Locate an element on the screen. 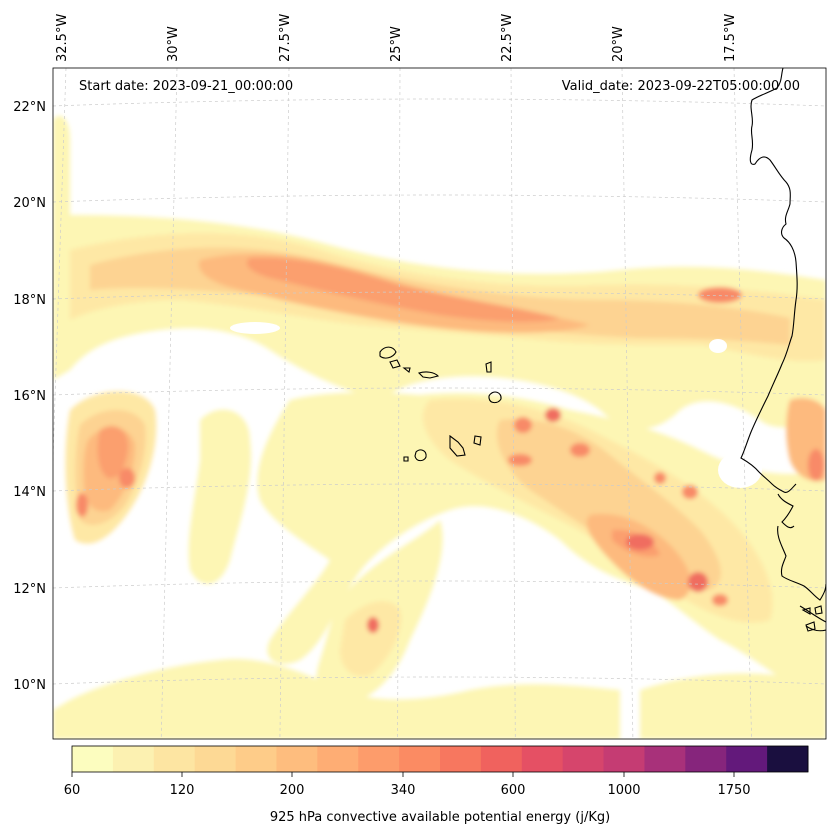  lon-label-20w: 20°W is located at coordinates (618, 44).